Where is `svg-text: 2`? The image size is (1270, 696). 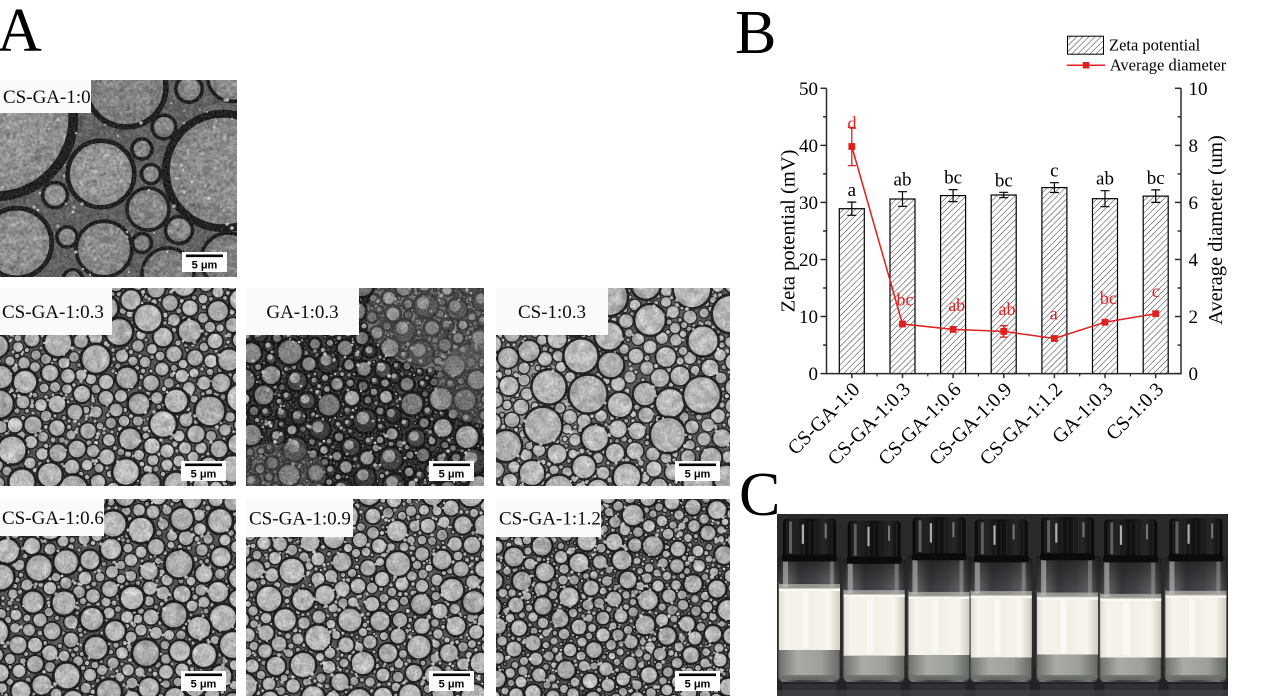
svg-text: 2 is located at coordinates (1194, 317).